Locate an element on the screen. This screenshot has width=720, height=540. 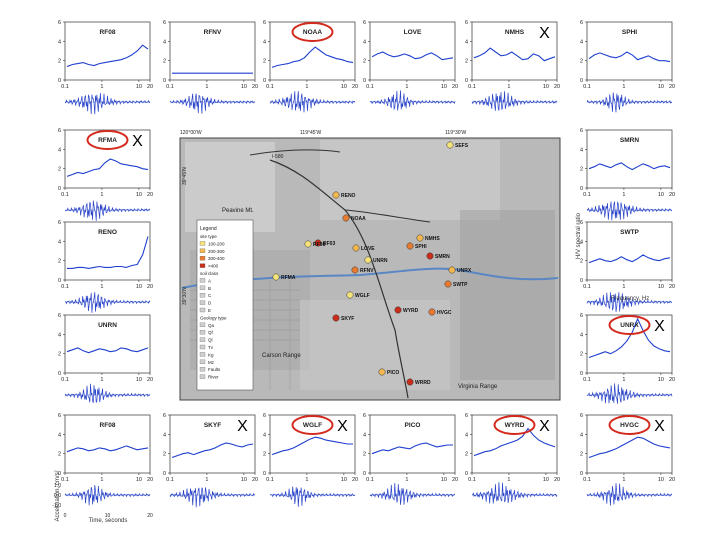
legend-row-label: Mz is located at coordinates (211, 362).